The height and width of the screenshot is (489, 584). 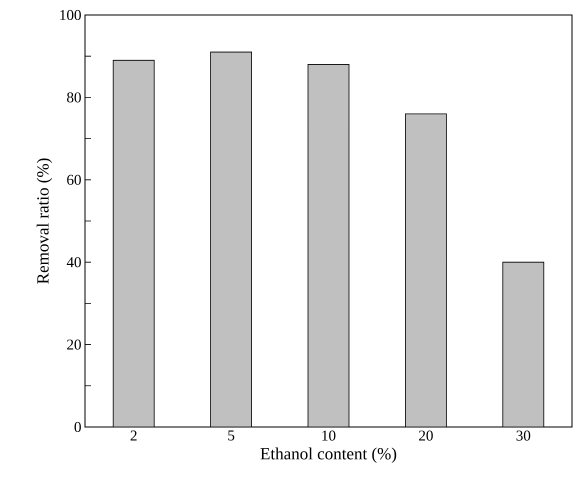 What do you see at coordinates (231, 435) in the screenshot?
I see `x-tick-label: 5` at bounding box center [231, 435].